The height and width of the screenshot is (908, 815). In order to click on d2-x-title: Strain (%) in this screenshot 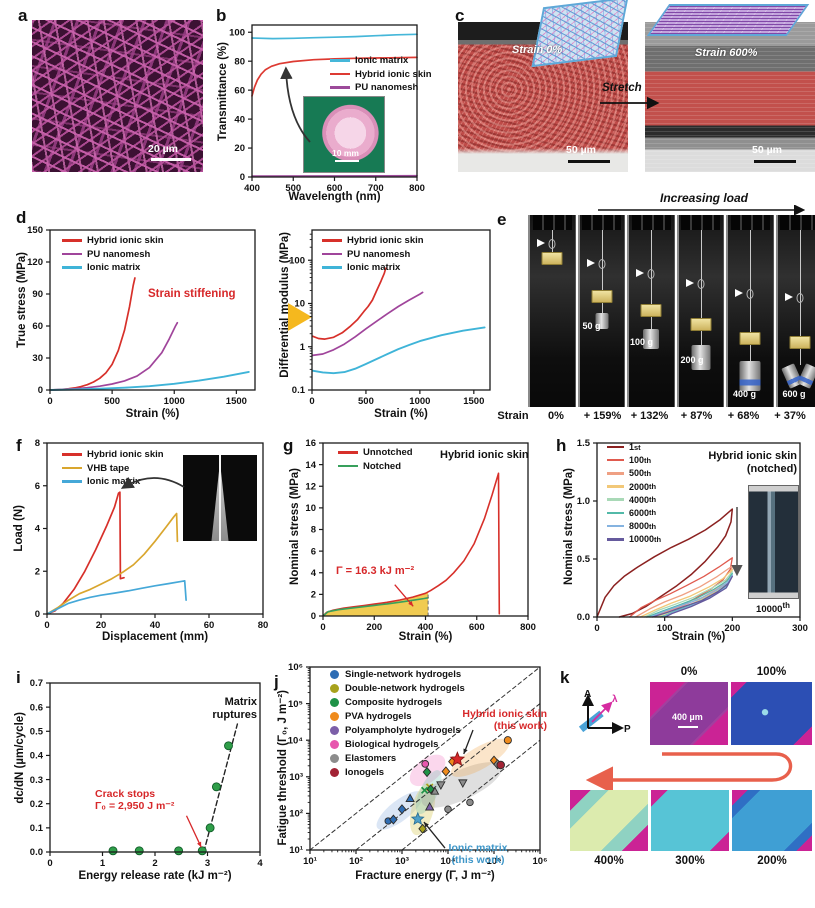, I will do `click(401, 414)`.